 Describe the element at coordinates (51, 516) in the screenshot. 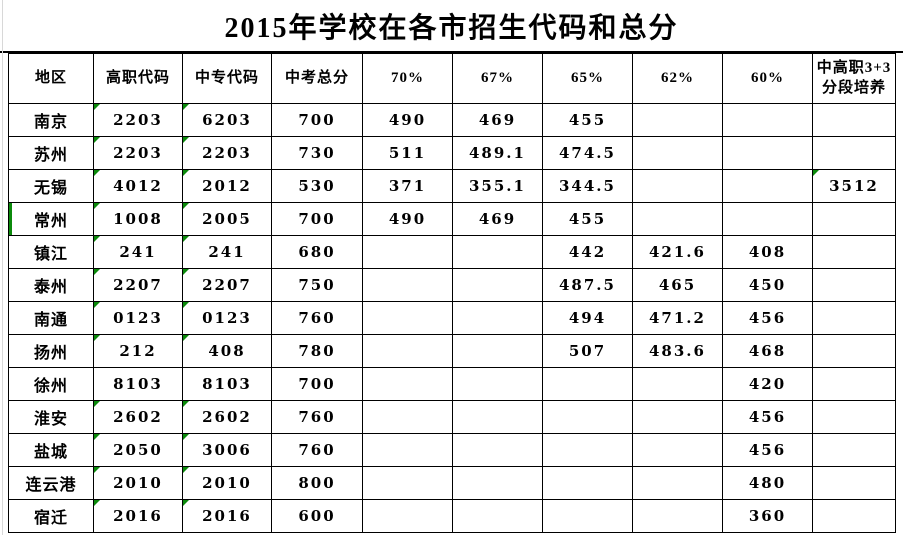

I see `region-cell: 宿迁` at that location.